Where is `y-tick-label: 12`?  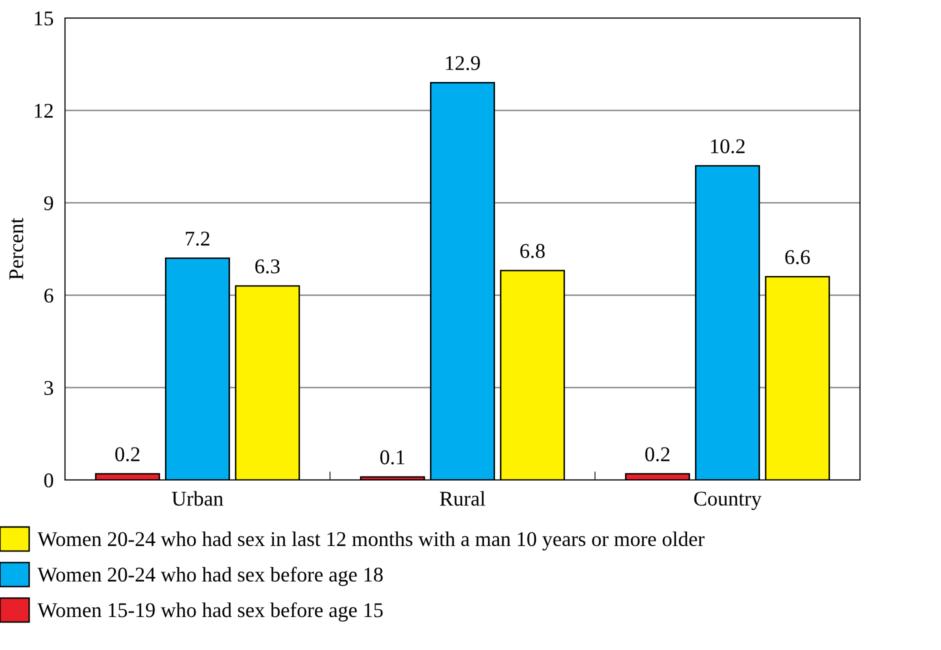
y-tick-label: 12 is located at coordinates (43, 111).